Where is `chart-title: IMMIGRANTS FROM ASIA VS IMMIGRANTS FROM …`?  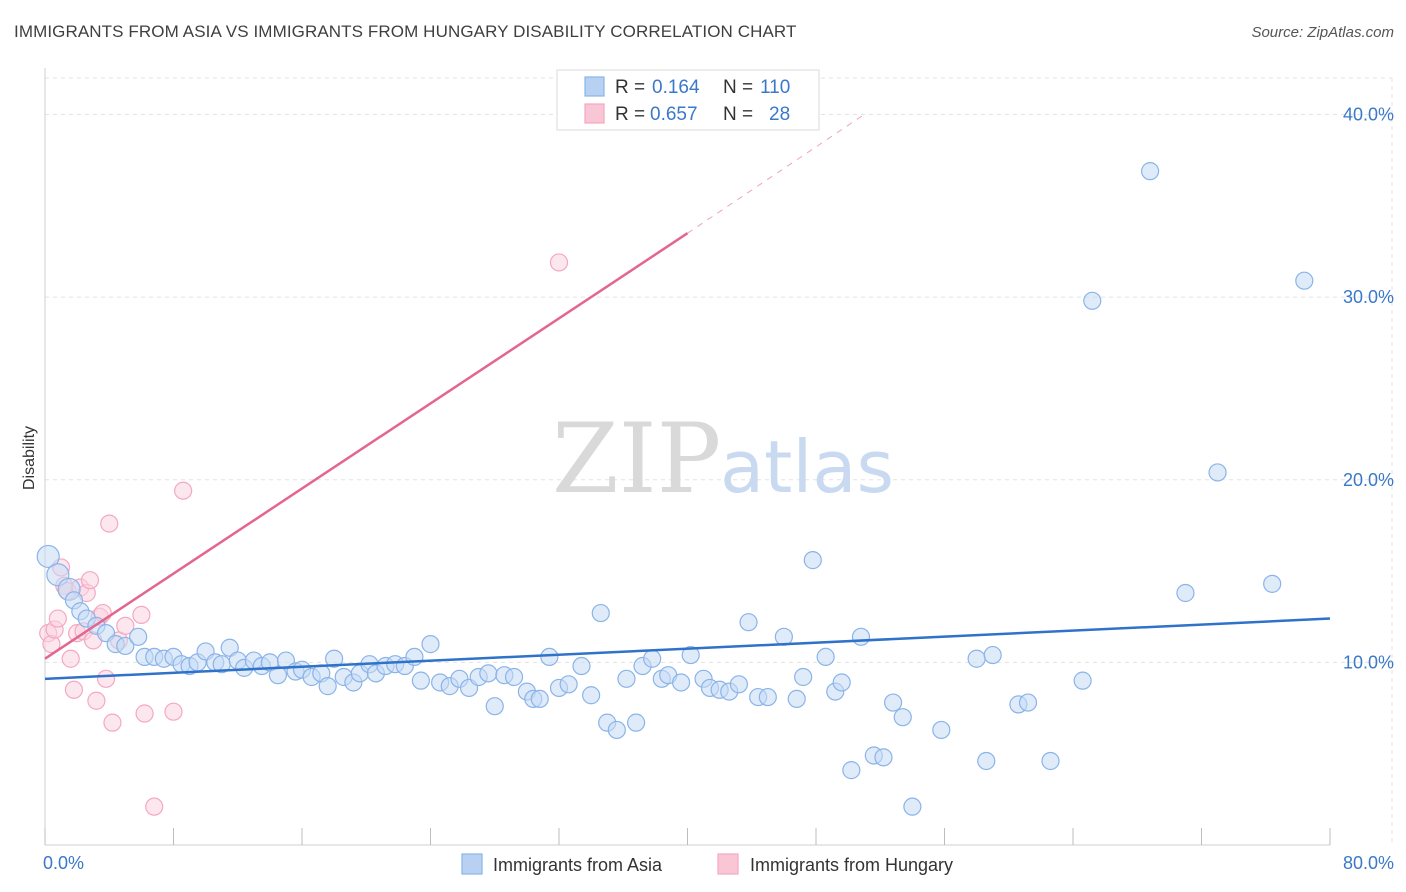 chart-title: IMMIGRANTS FROM ASIA VS IMMIGRANTS FROM … is located at coordinates (405, 31).